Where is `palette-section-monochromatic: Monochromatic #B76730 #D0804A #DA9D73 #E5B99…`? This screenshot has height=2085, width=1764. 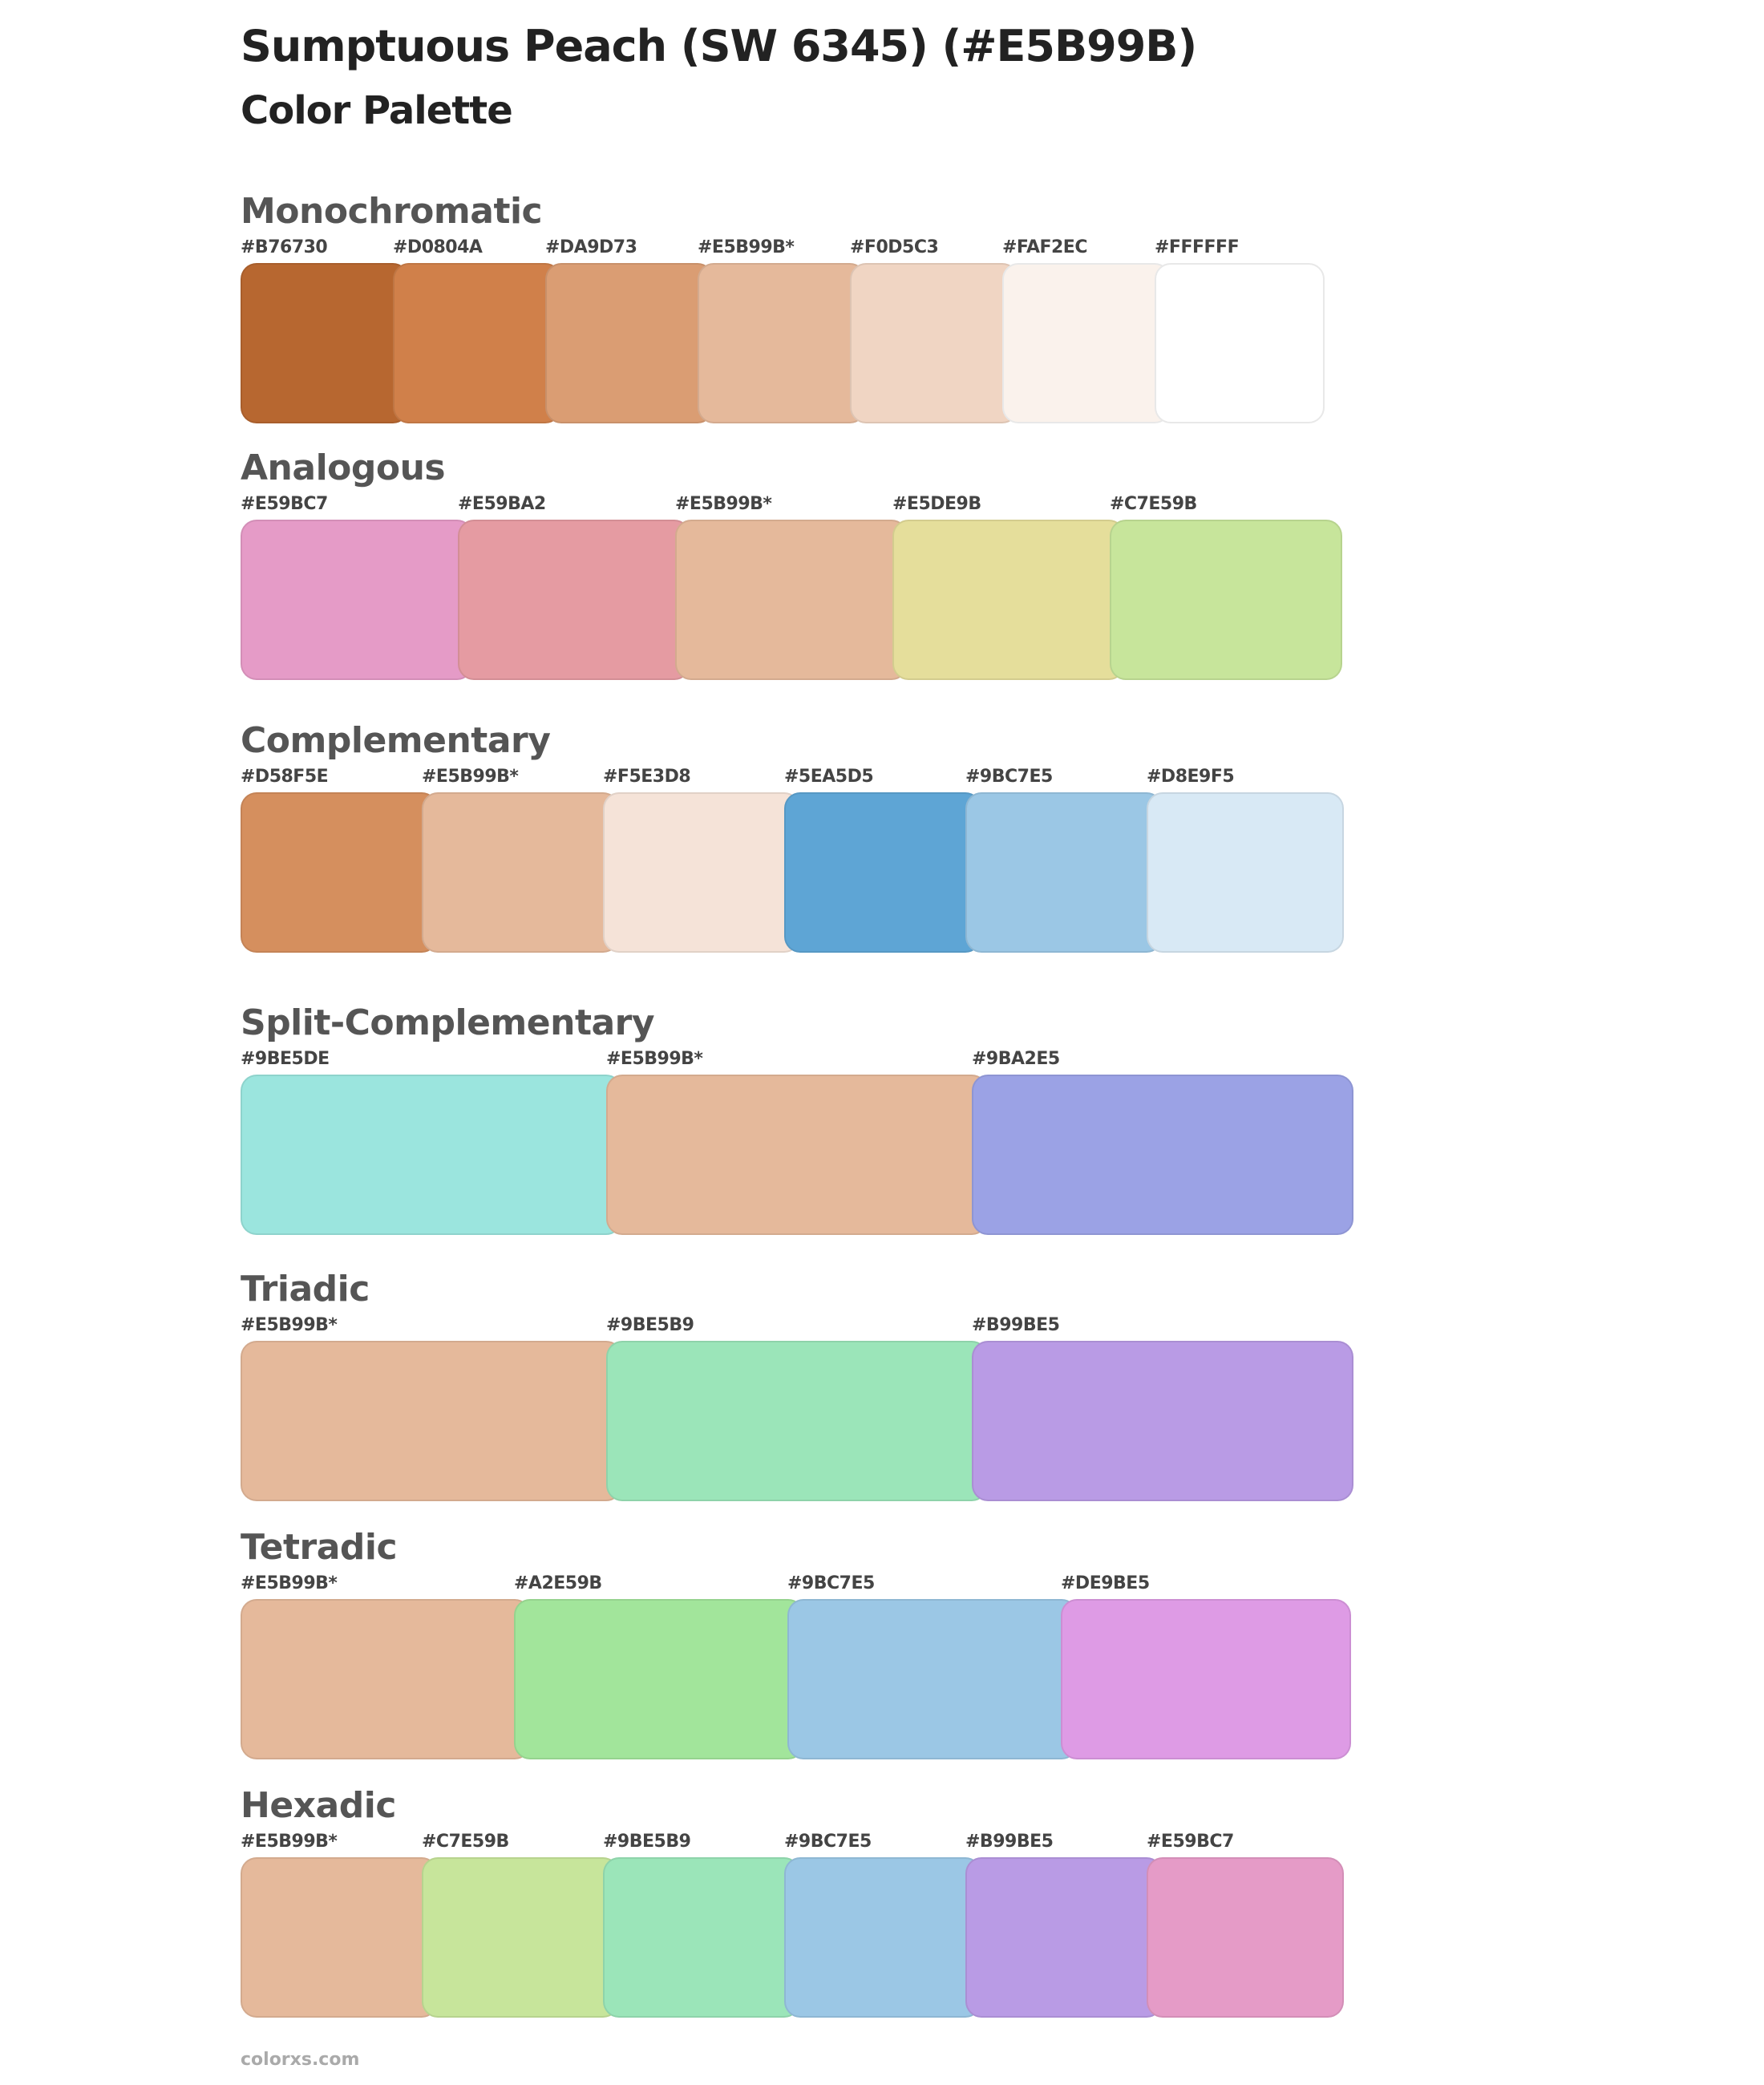
palette-section-monochromatic: Monochromatic #B76730 #D0804A #DA9D73 #E5B99… is located at coordinates (962, 319).